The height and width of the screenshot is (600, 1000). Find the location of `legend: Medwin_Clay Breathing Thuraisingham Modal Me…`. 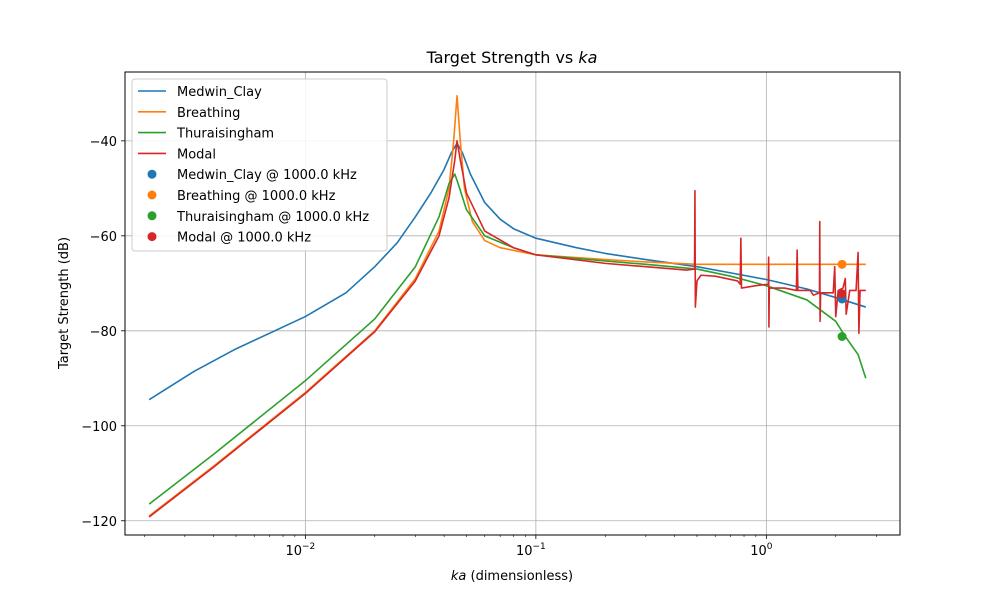

legend: Medwin_Clay Breathing Thuraisingham Modal Me… is located at coordinates (259, 165).